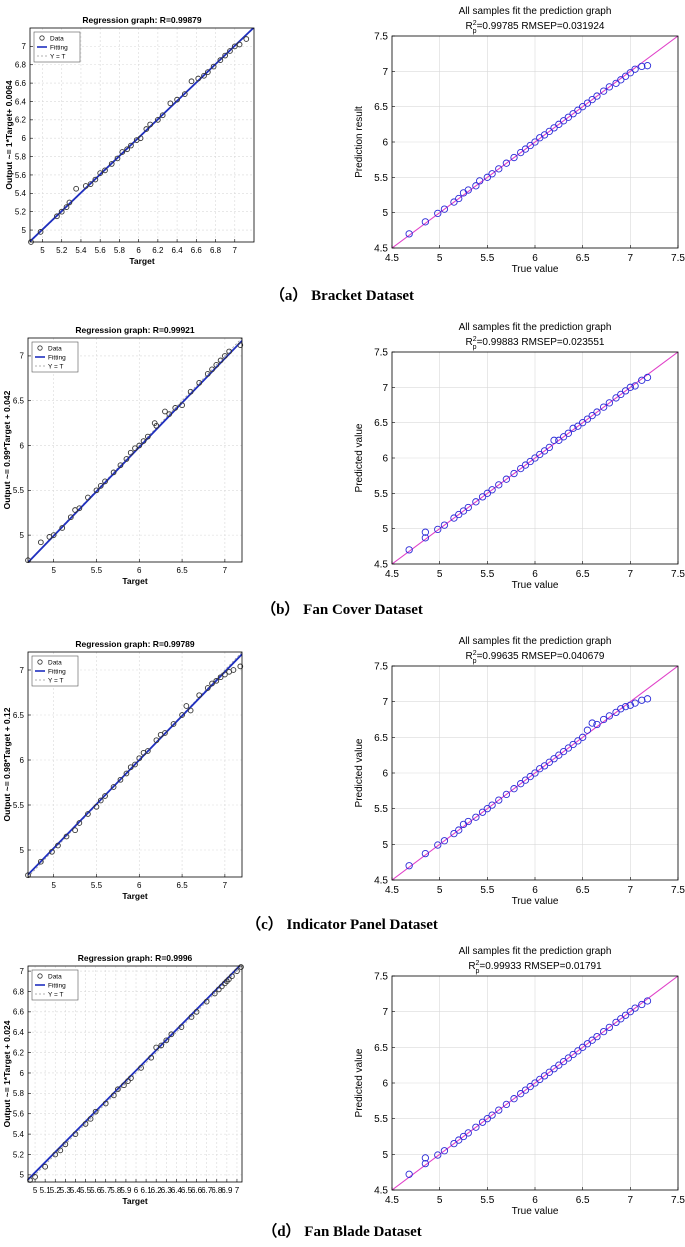 This screenshot has width=685, height=1247. What do you see at coordinates (142, 20) in the screenshot?
I see `plot-title: Regression graph: R=0.99879` at bounding box center [142, 20].